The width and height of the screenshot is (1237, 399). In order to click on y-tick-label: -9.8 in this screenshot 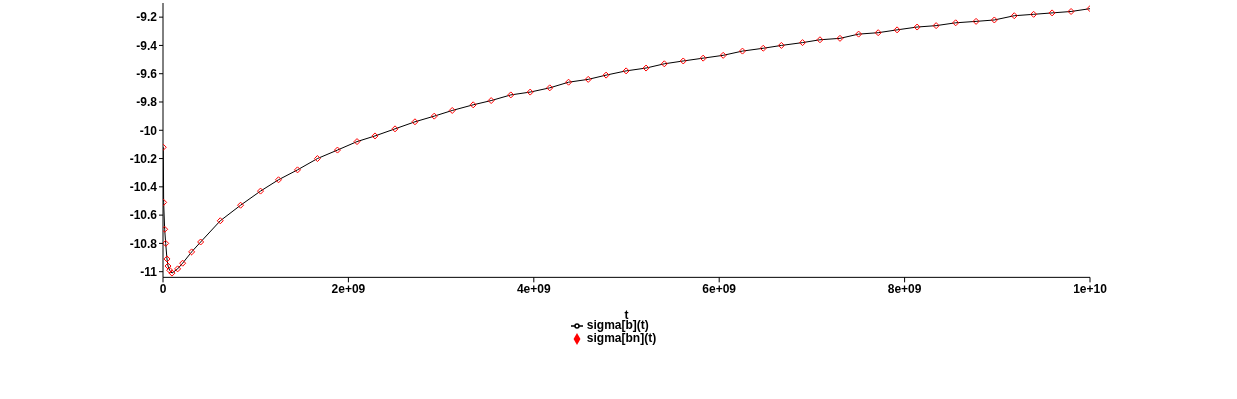, I will do `click(147, 102)`.